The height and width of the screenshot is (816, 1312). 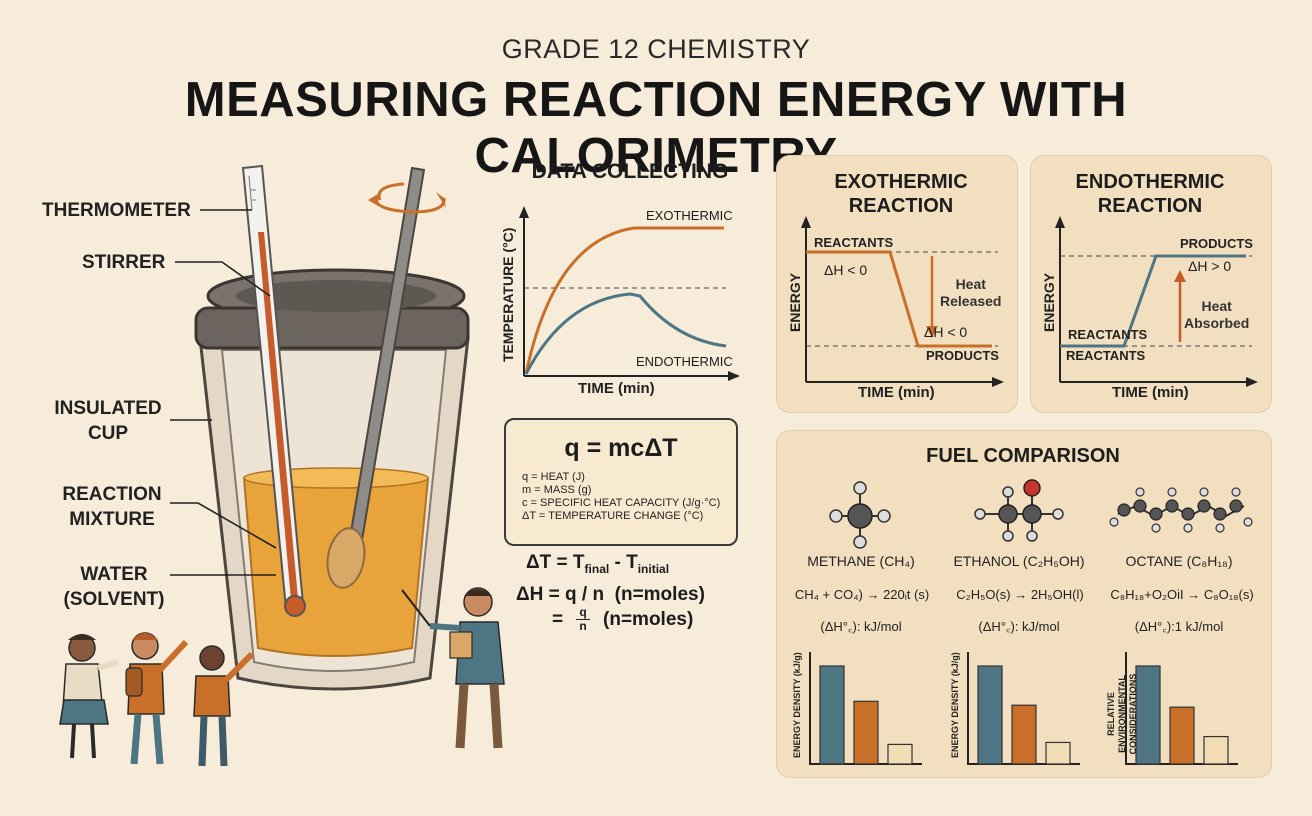 I want to click on fuel-enthalpy-methane: (ΔH°꜀): kJ/mol, so click(x=861, y=626).